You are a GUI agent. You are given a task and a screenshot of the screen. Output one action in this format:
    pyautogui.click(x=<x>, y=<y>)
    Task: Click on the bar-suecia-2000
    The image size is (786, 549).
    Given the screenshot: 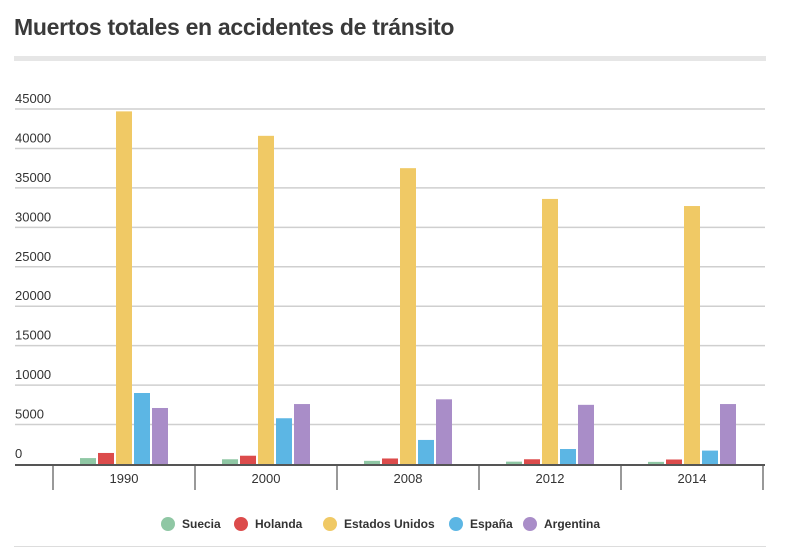 What is the action you would take?
    pyautogui.click(x=230, y=461)
    